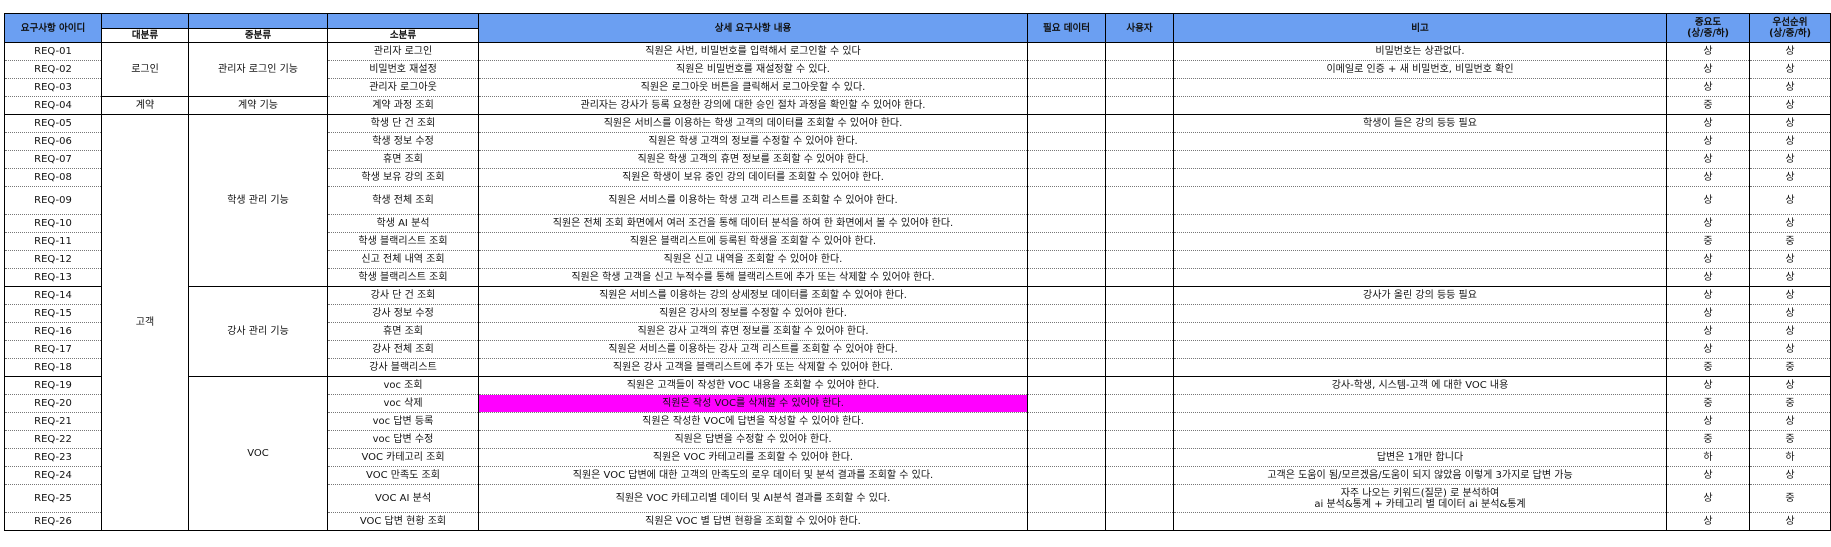  What do you see at coordinates (753, 367) in the screenshot?
I see `detail-cell: 직원은 강사 고객을 블랙리스트에 추가 또는 삭제할 수 있어야 한다.` at bounding box center [753, 367].